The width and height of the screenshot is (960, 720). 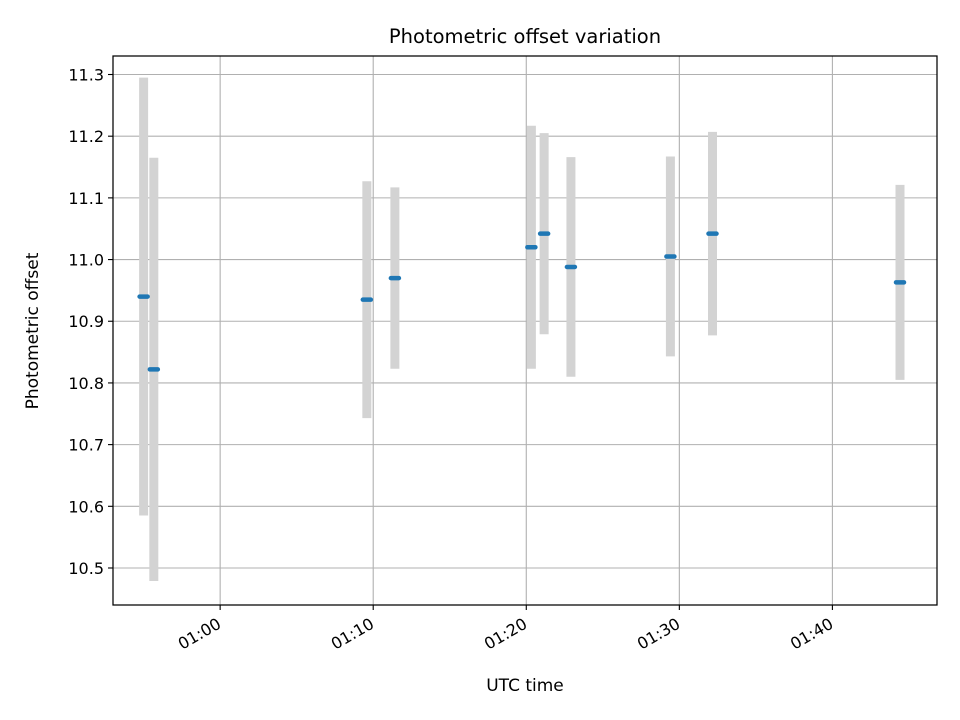 I want to click on y-tick-label: 11.0, so click(x=86, y=260).